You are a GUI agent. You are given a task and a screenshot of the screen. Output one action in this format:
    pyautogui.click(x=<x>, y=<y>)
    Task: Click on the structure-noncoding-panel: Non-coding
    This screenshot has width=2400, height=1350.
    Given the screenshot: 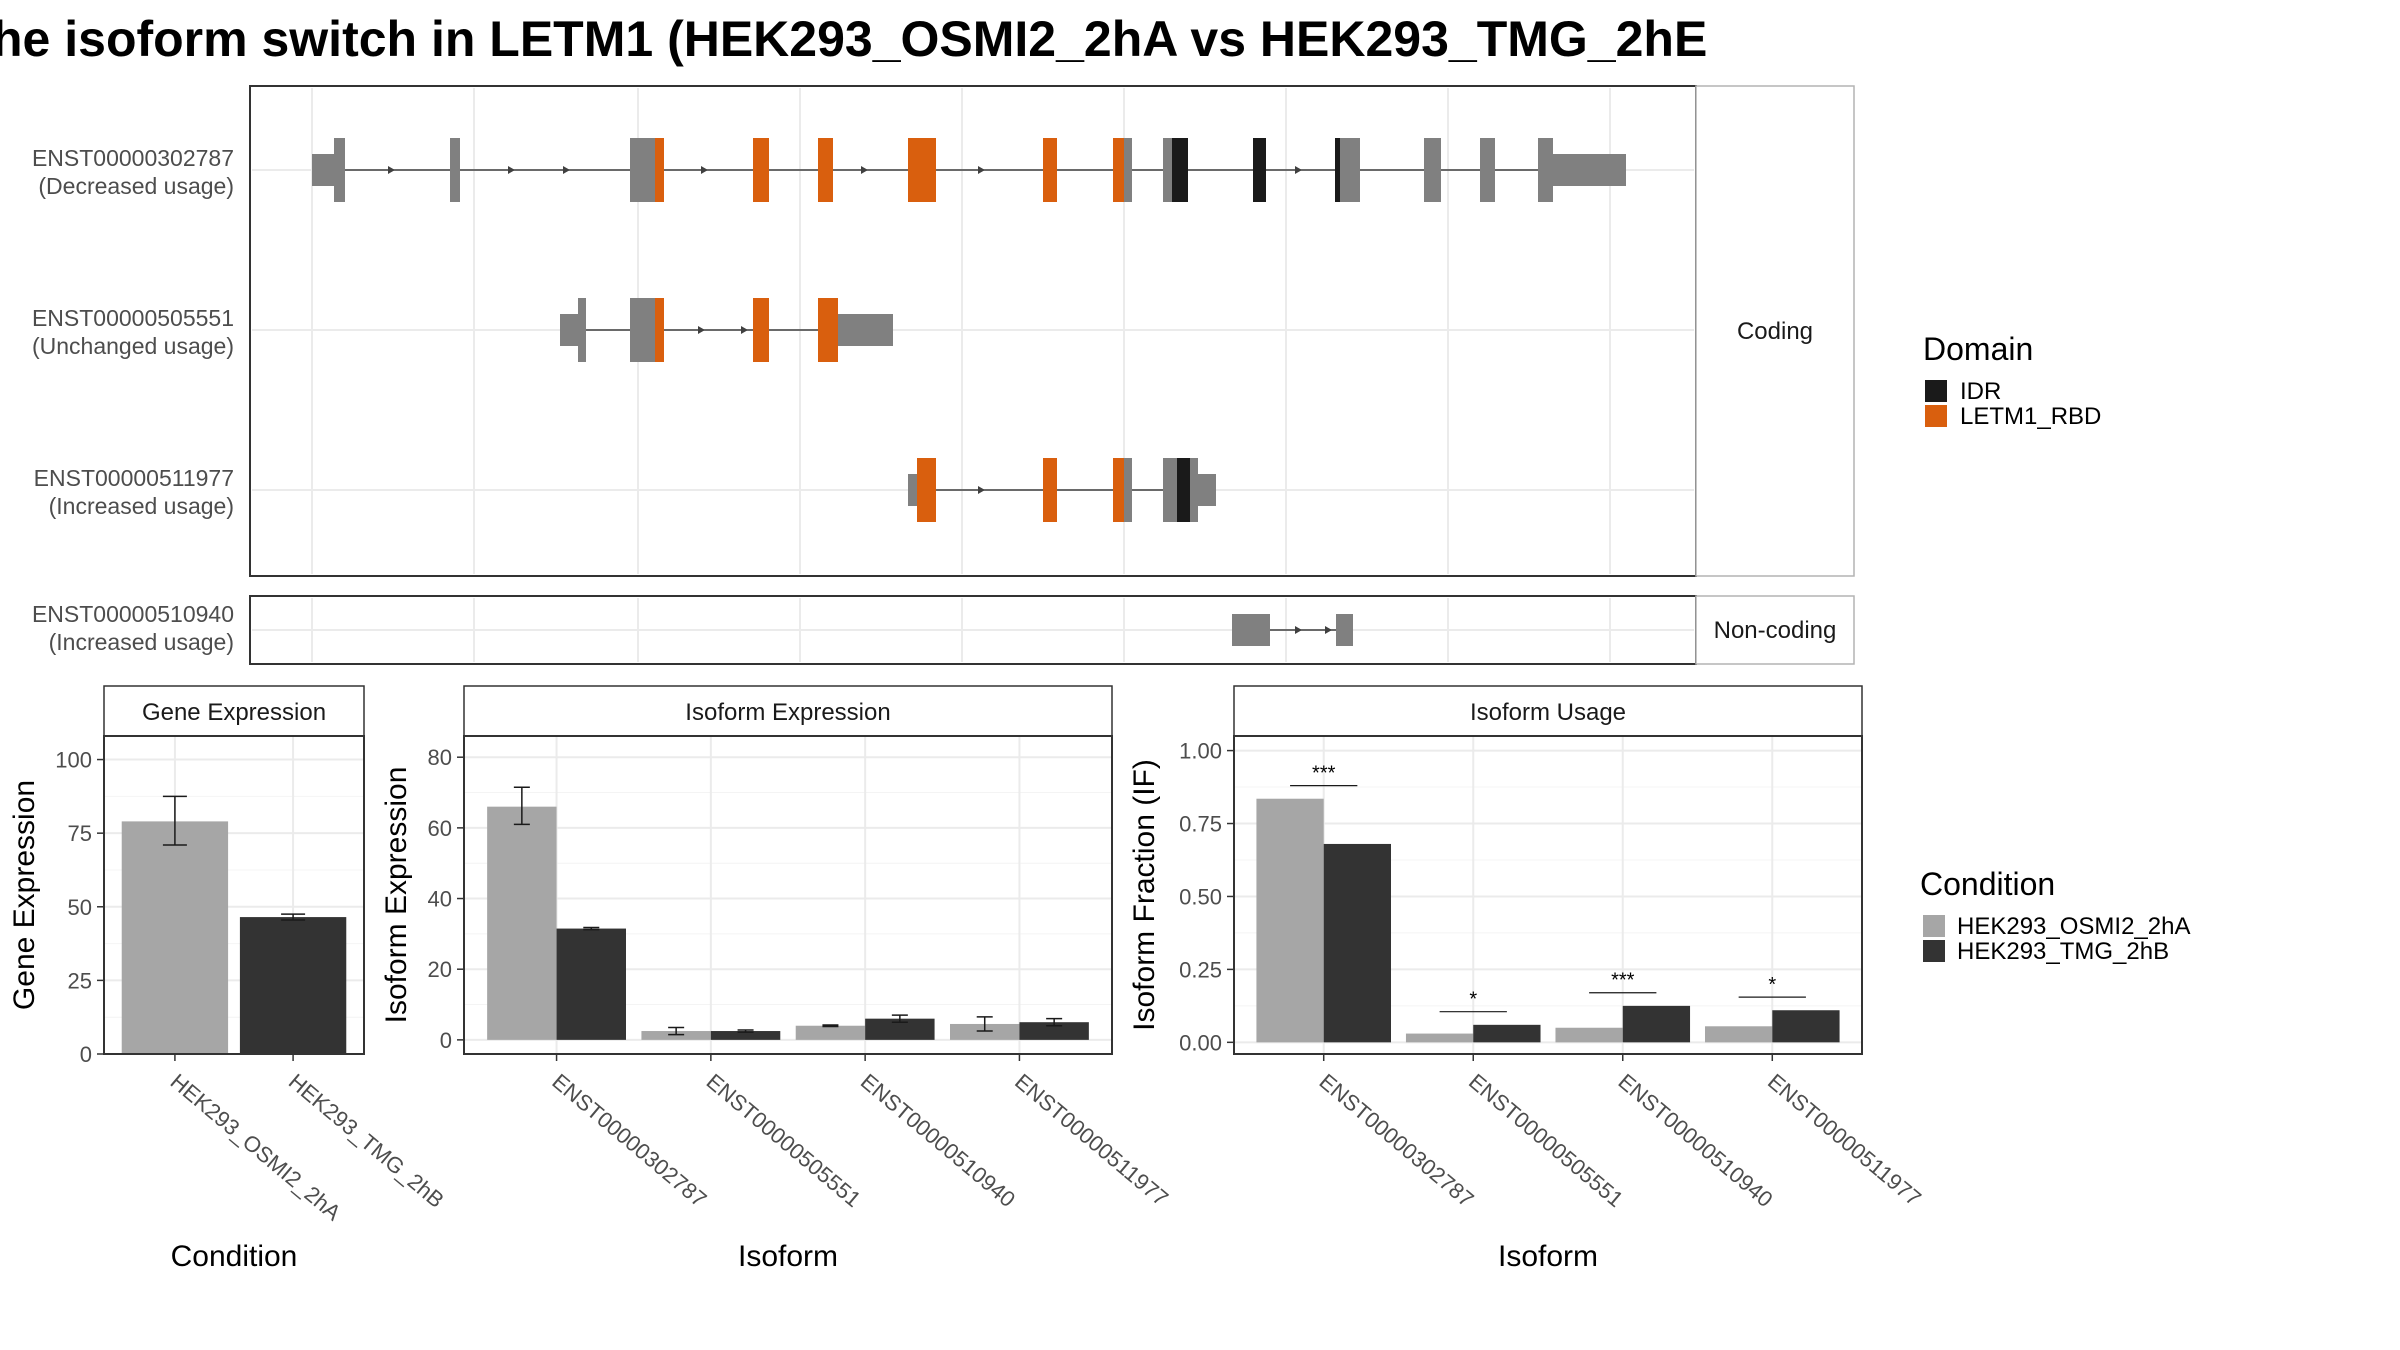 What is the action you would take?
    pyautogui.click(x=1052, y=630)
    